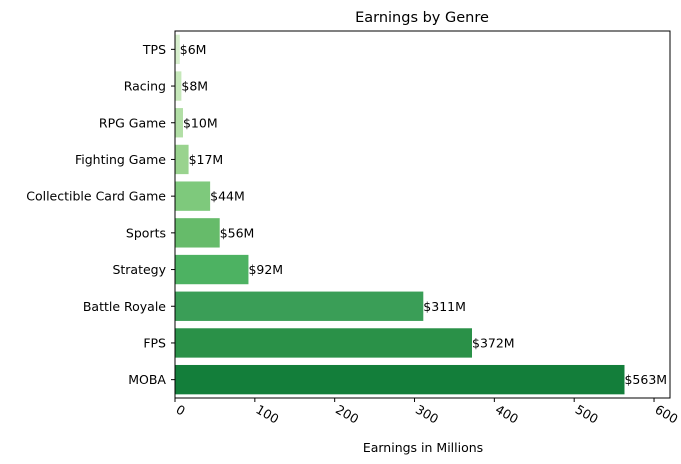 The width and height of the screenshot is (681, 464). What do you see at coordinates (177, 49) in the screenshot?
I see `bar-tps` at bounding box center [177, 49].